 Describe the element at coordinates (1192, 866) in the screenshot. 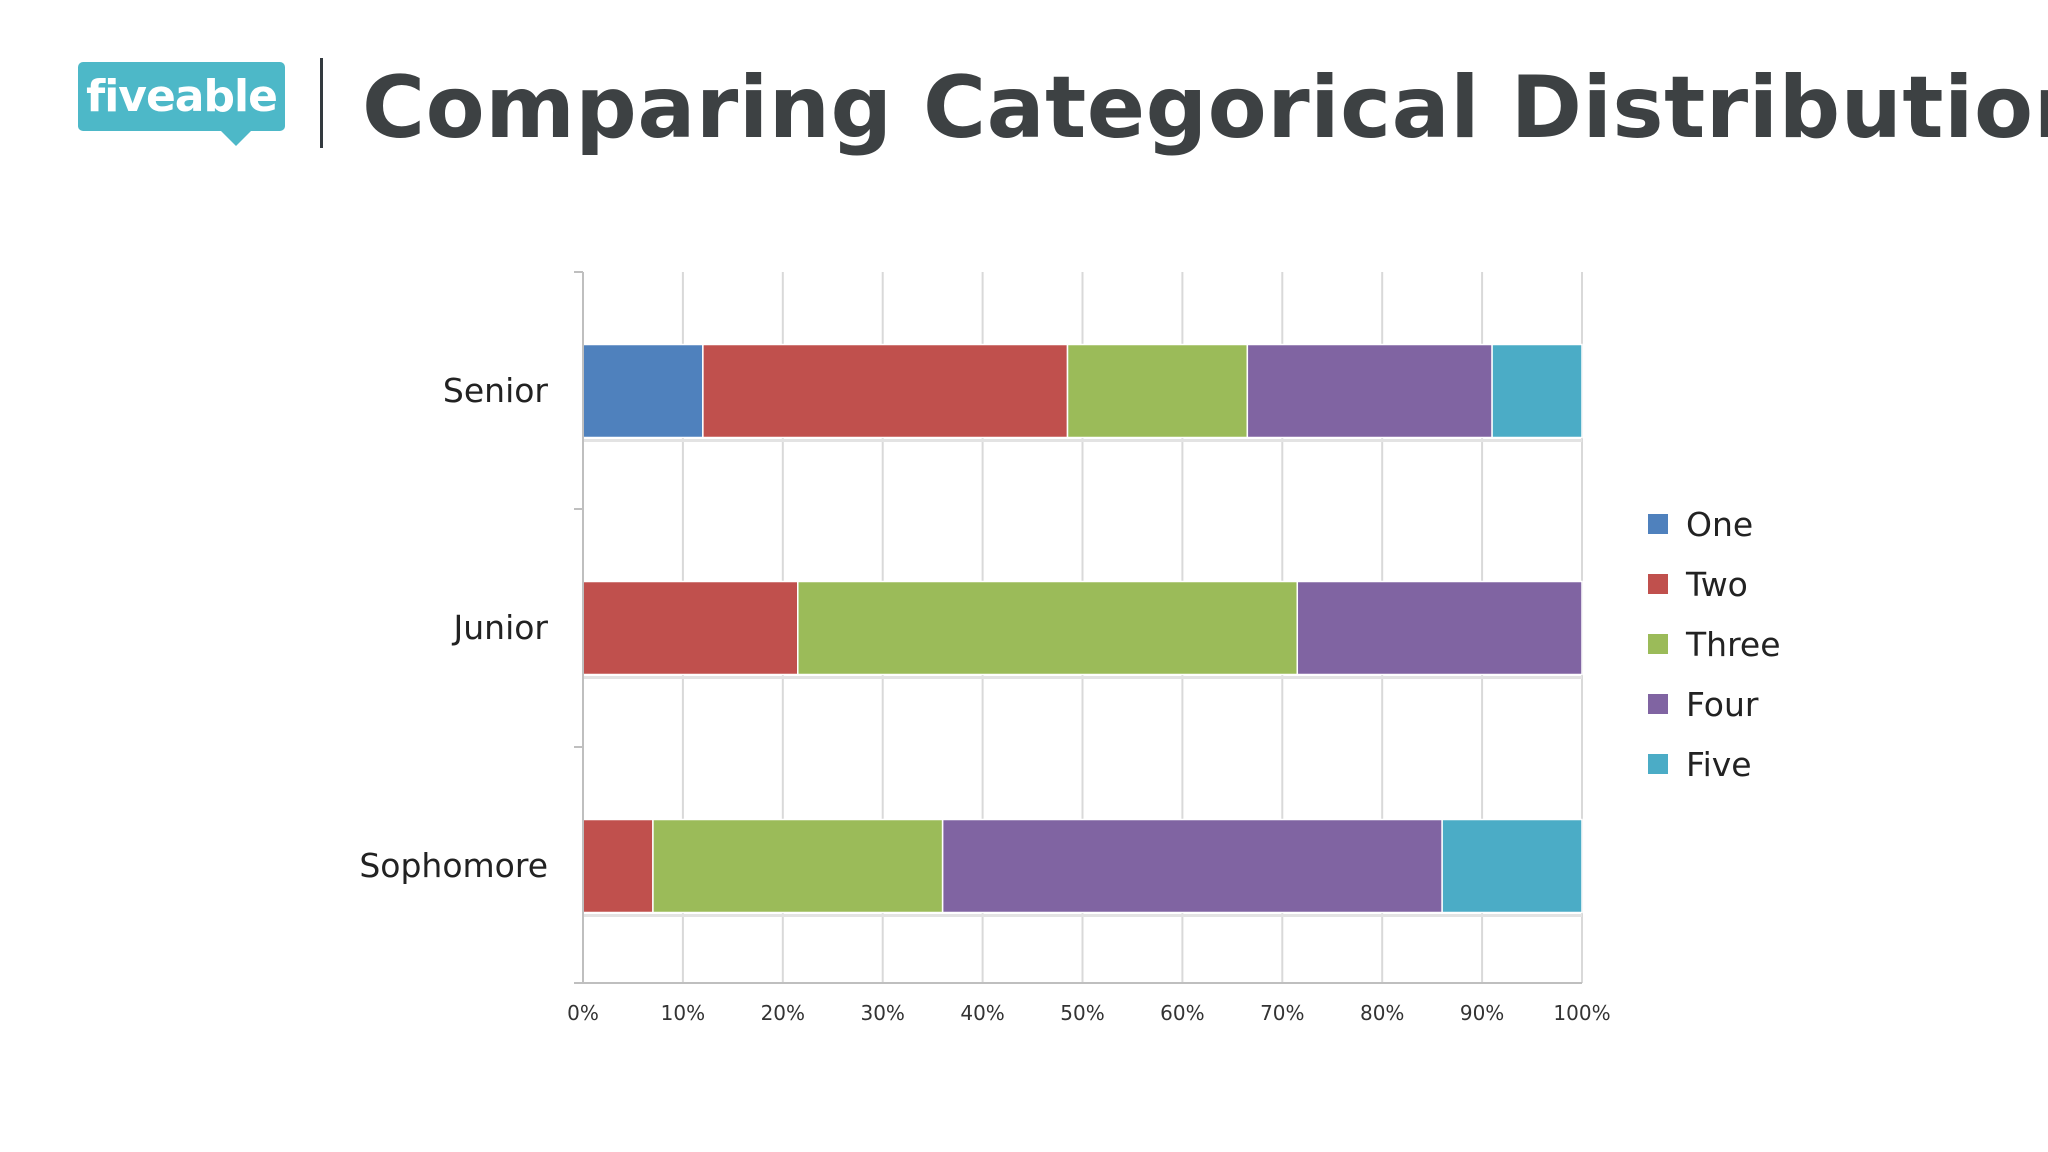

I see `bar-segment-sophomore-four` at that location.